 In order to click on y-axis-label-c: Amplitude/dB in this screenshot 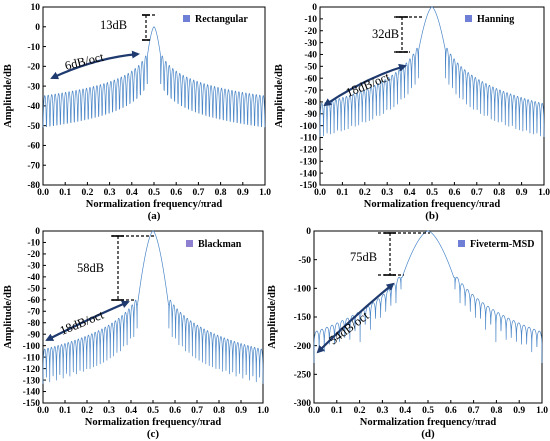, I will do `click(8, 317)`.